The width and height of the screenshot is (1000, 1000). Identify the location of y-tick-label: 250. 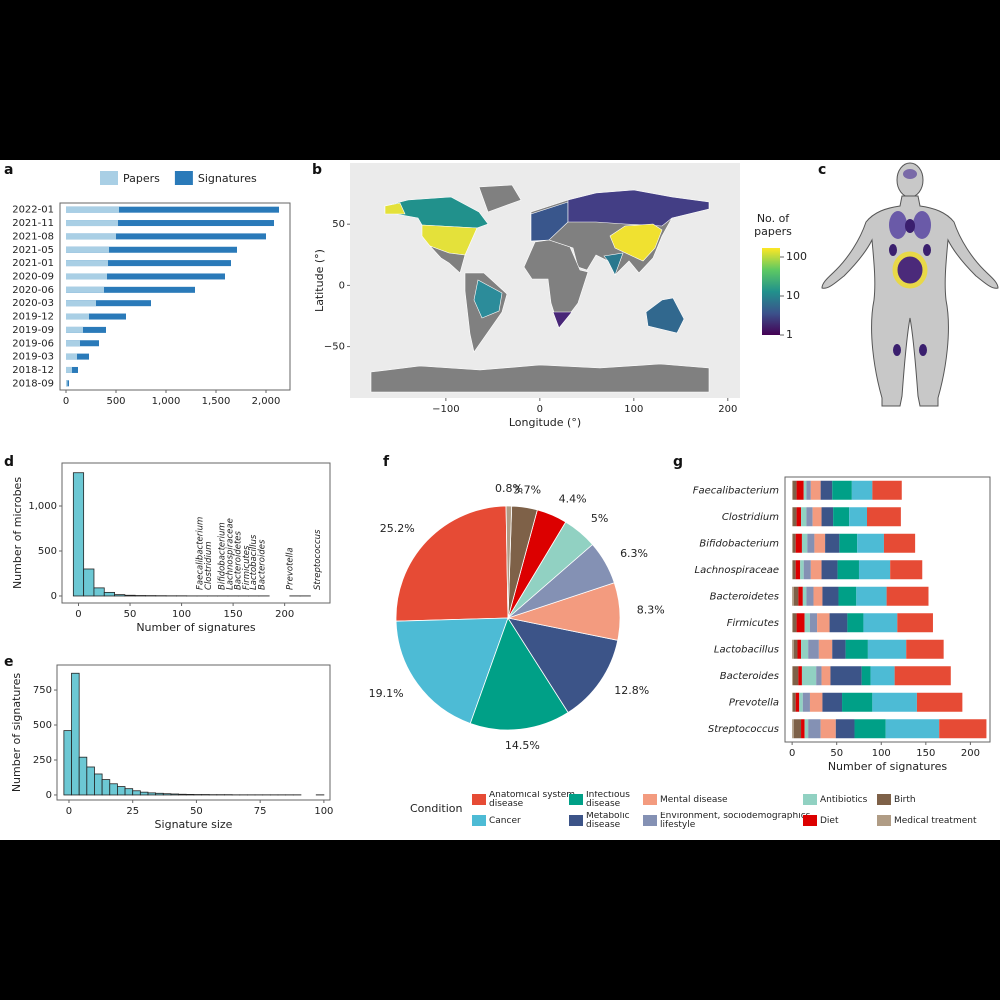
(42, 760).